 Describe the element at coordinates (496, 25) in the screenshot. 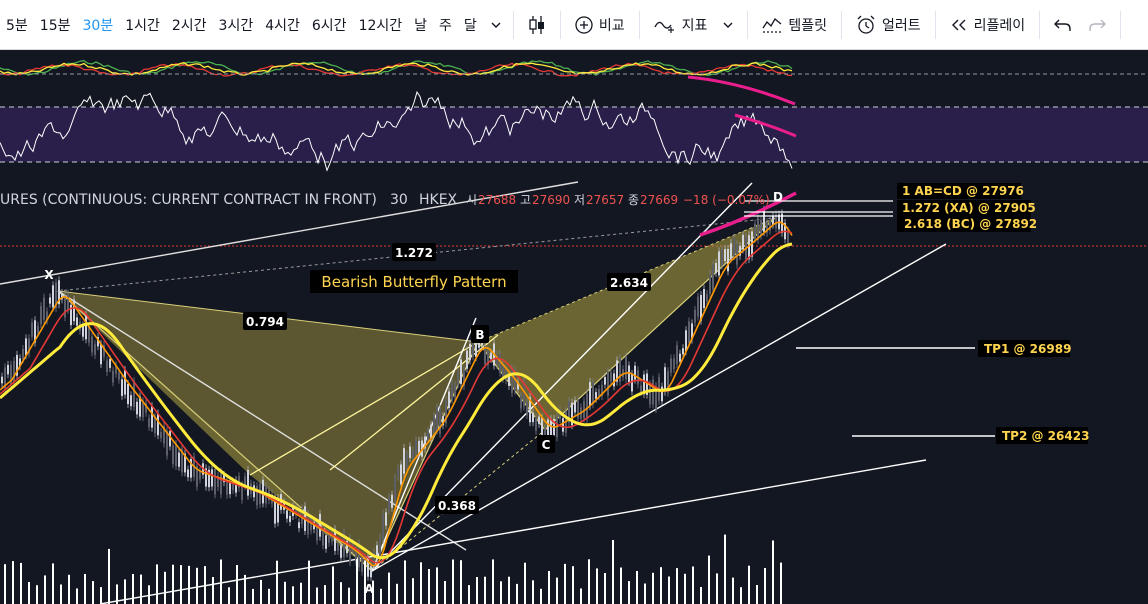

I see `timeframe-dropdown-chevron-icon` at that location.